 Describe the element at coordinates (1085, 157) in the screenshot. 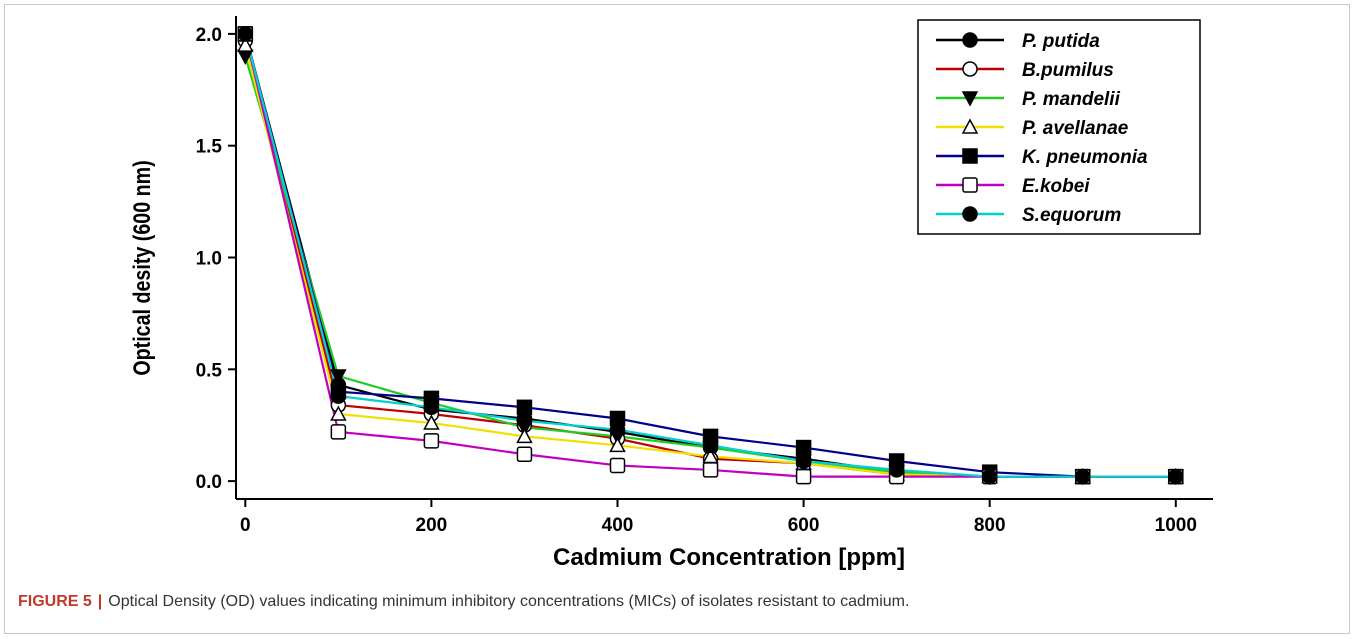

I see `legend-label: K. pneumonia` at that location.